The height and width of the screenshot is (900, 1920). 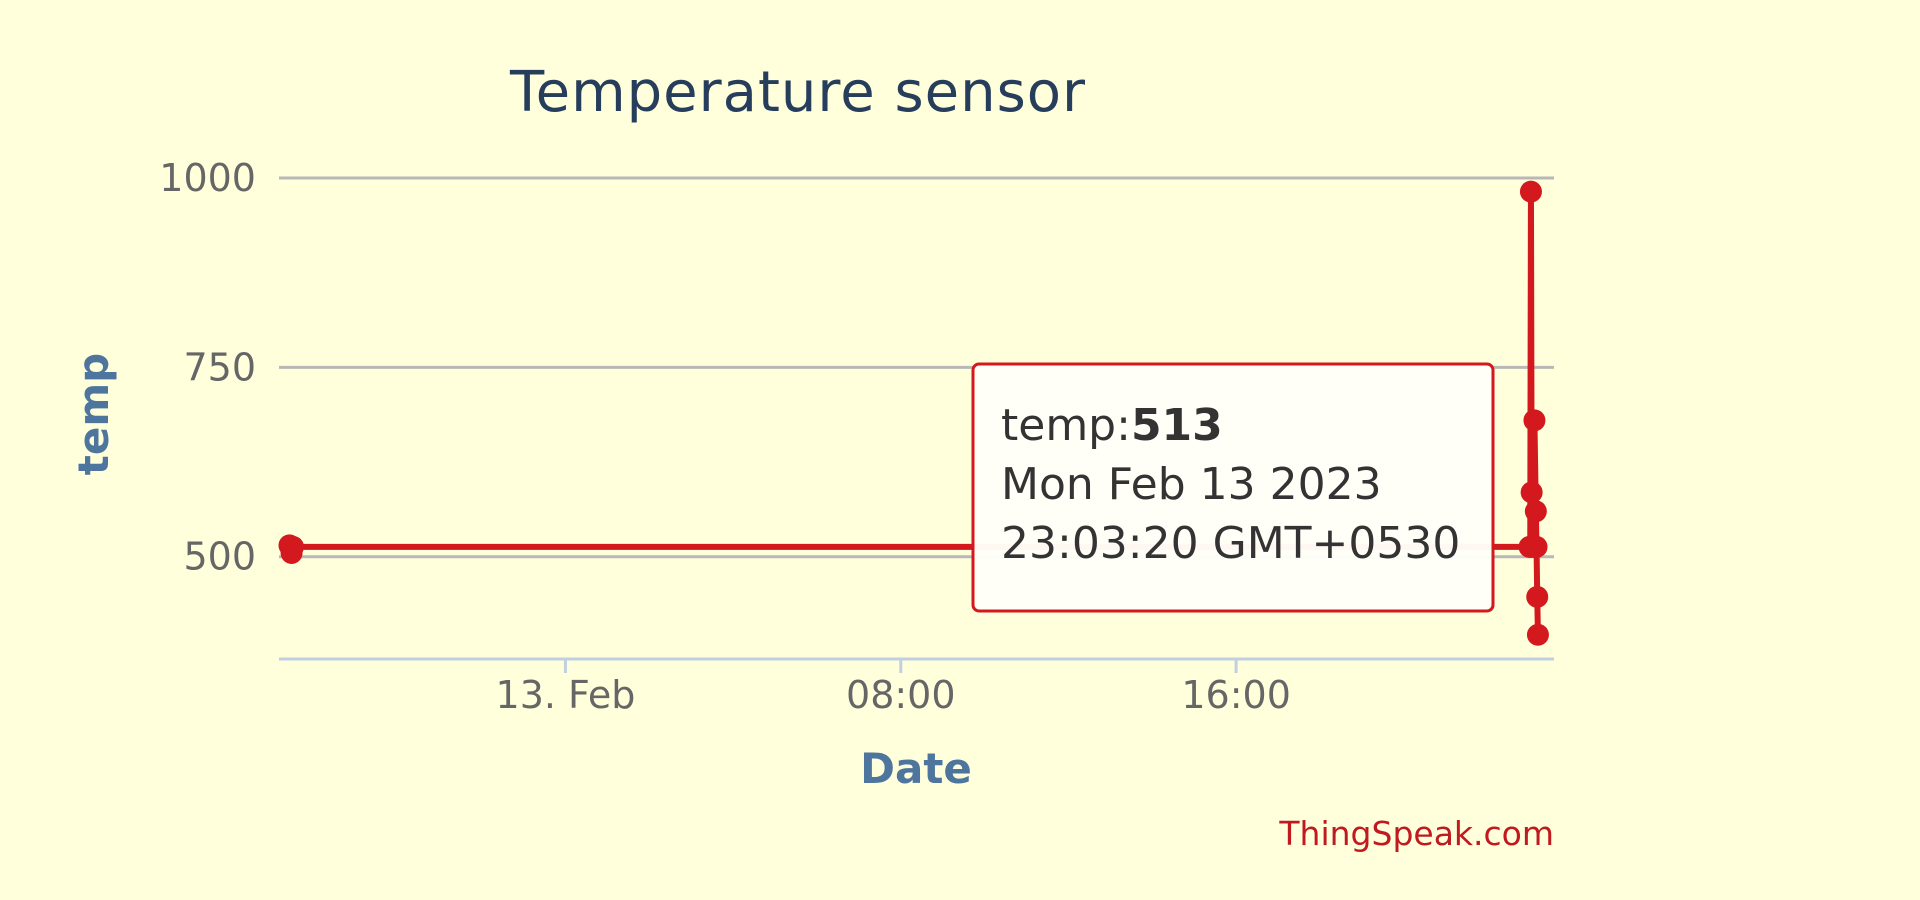 What do you see at coordinates (207, 178) in the screenshot?
I see `y-tick-label: 1000` at bounding box center [207, 178].